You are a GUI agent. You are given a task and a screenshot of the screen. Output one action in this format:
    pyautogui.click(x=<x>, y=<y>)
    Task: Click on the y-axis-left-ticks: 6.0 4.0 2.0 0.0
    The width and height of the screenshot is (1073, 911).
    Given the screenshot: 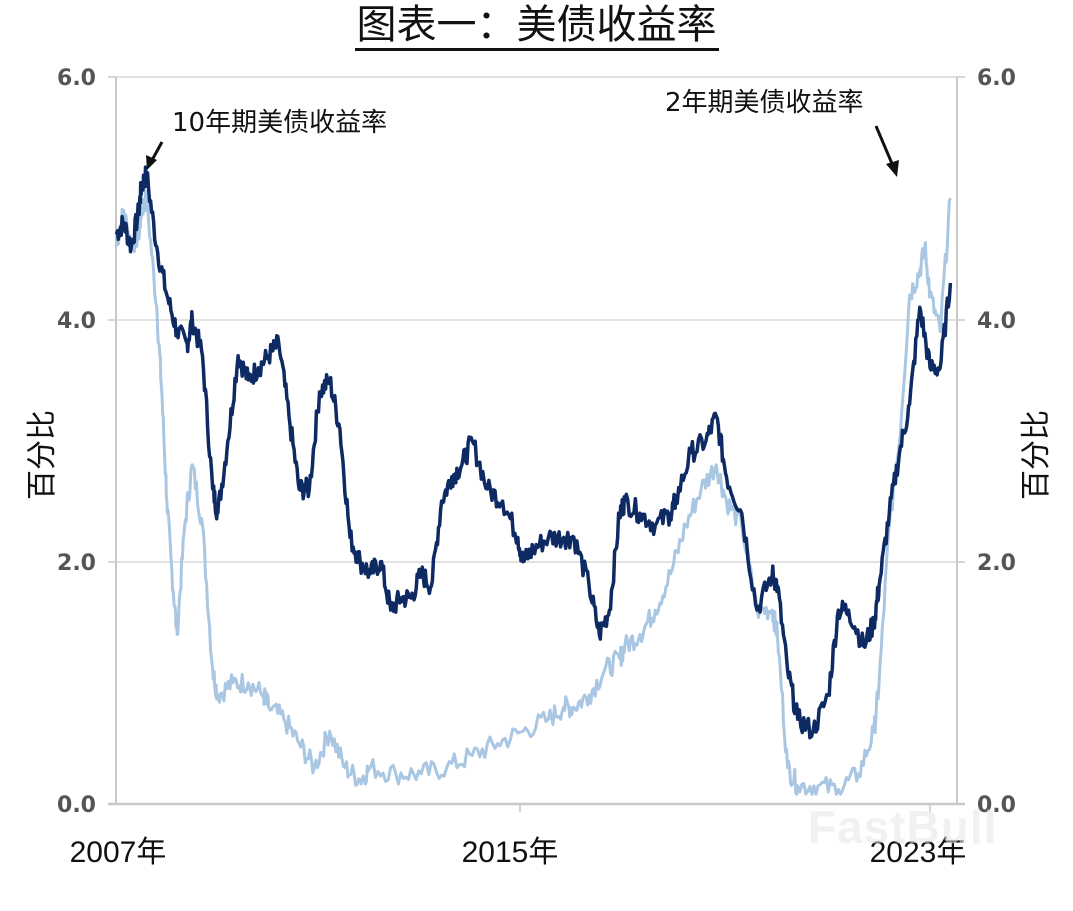 What is the action you would take?
    pyautogui.click(x=76, y=442)
    